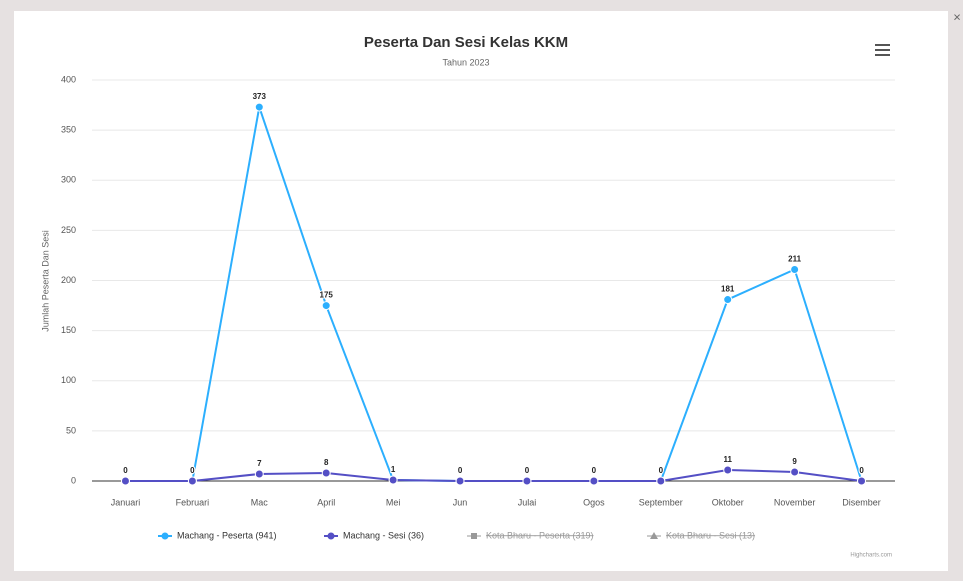  Describe the element at coordinates (393, 502) in the screenshot. I see `x-tick-label: Mei` at that location.